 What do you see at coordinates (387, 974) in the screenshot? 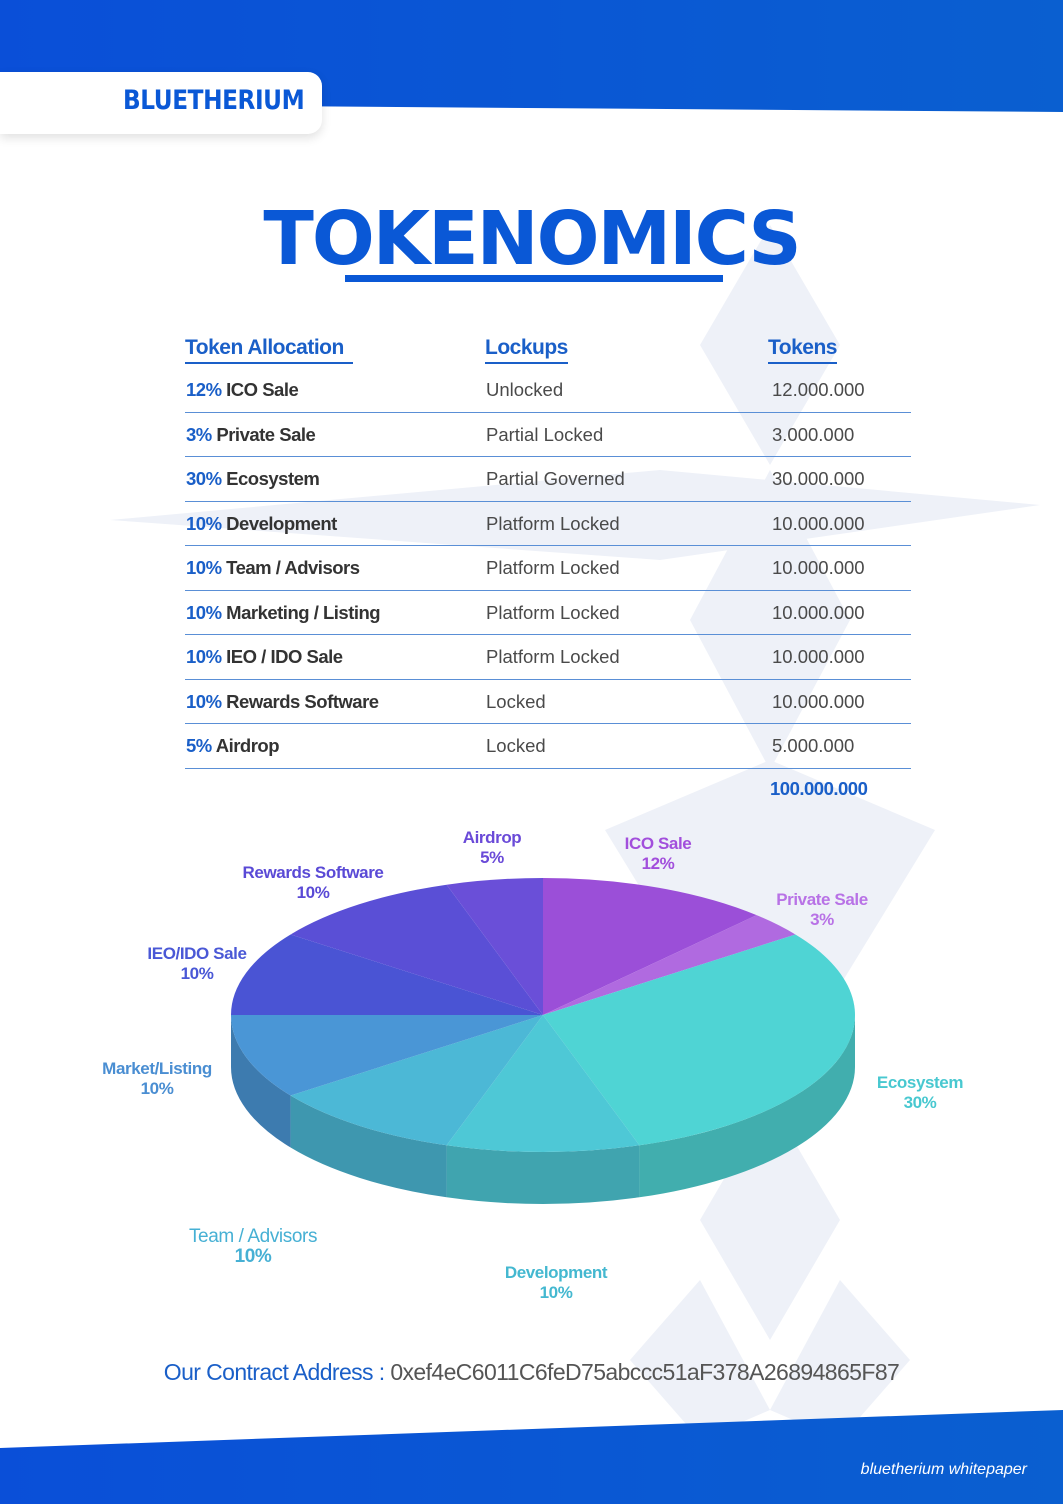
I see `pie-slice-ieo-ido-sale` at bounding box center [387, 974].